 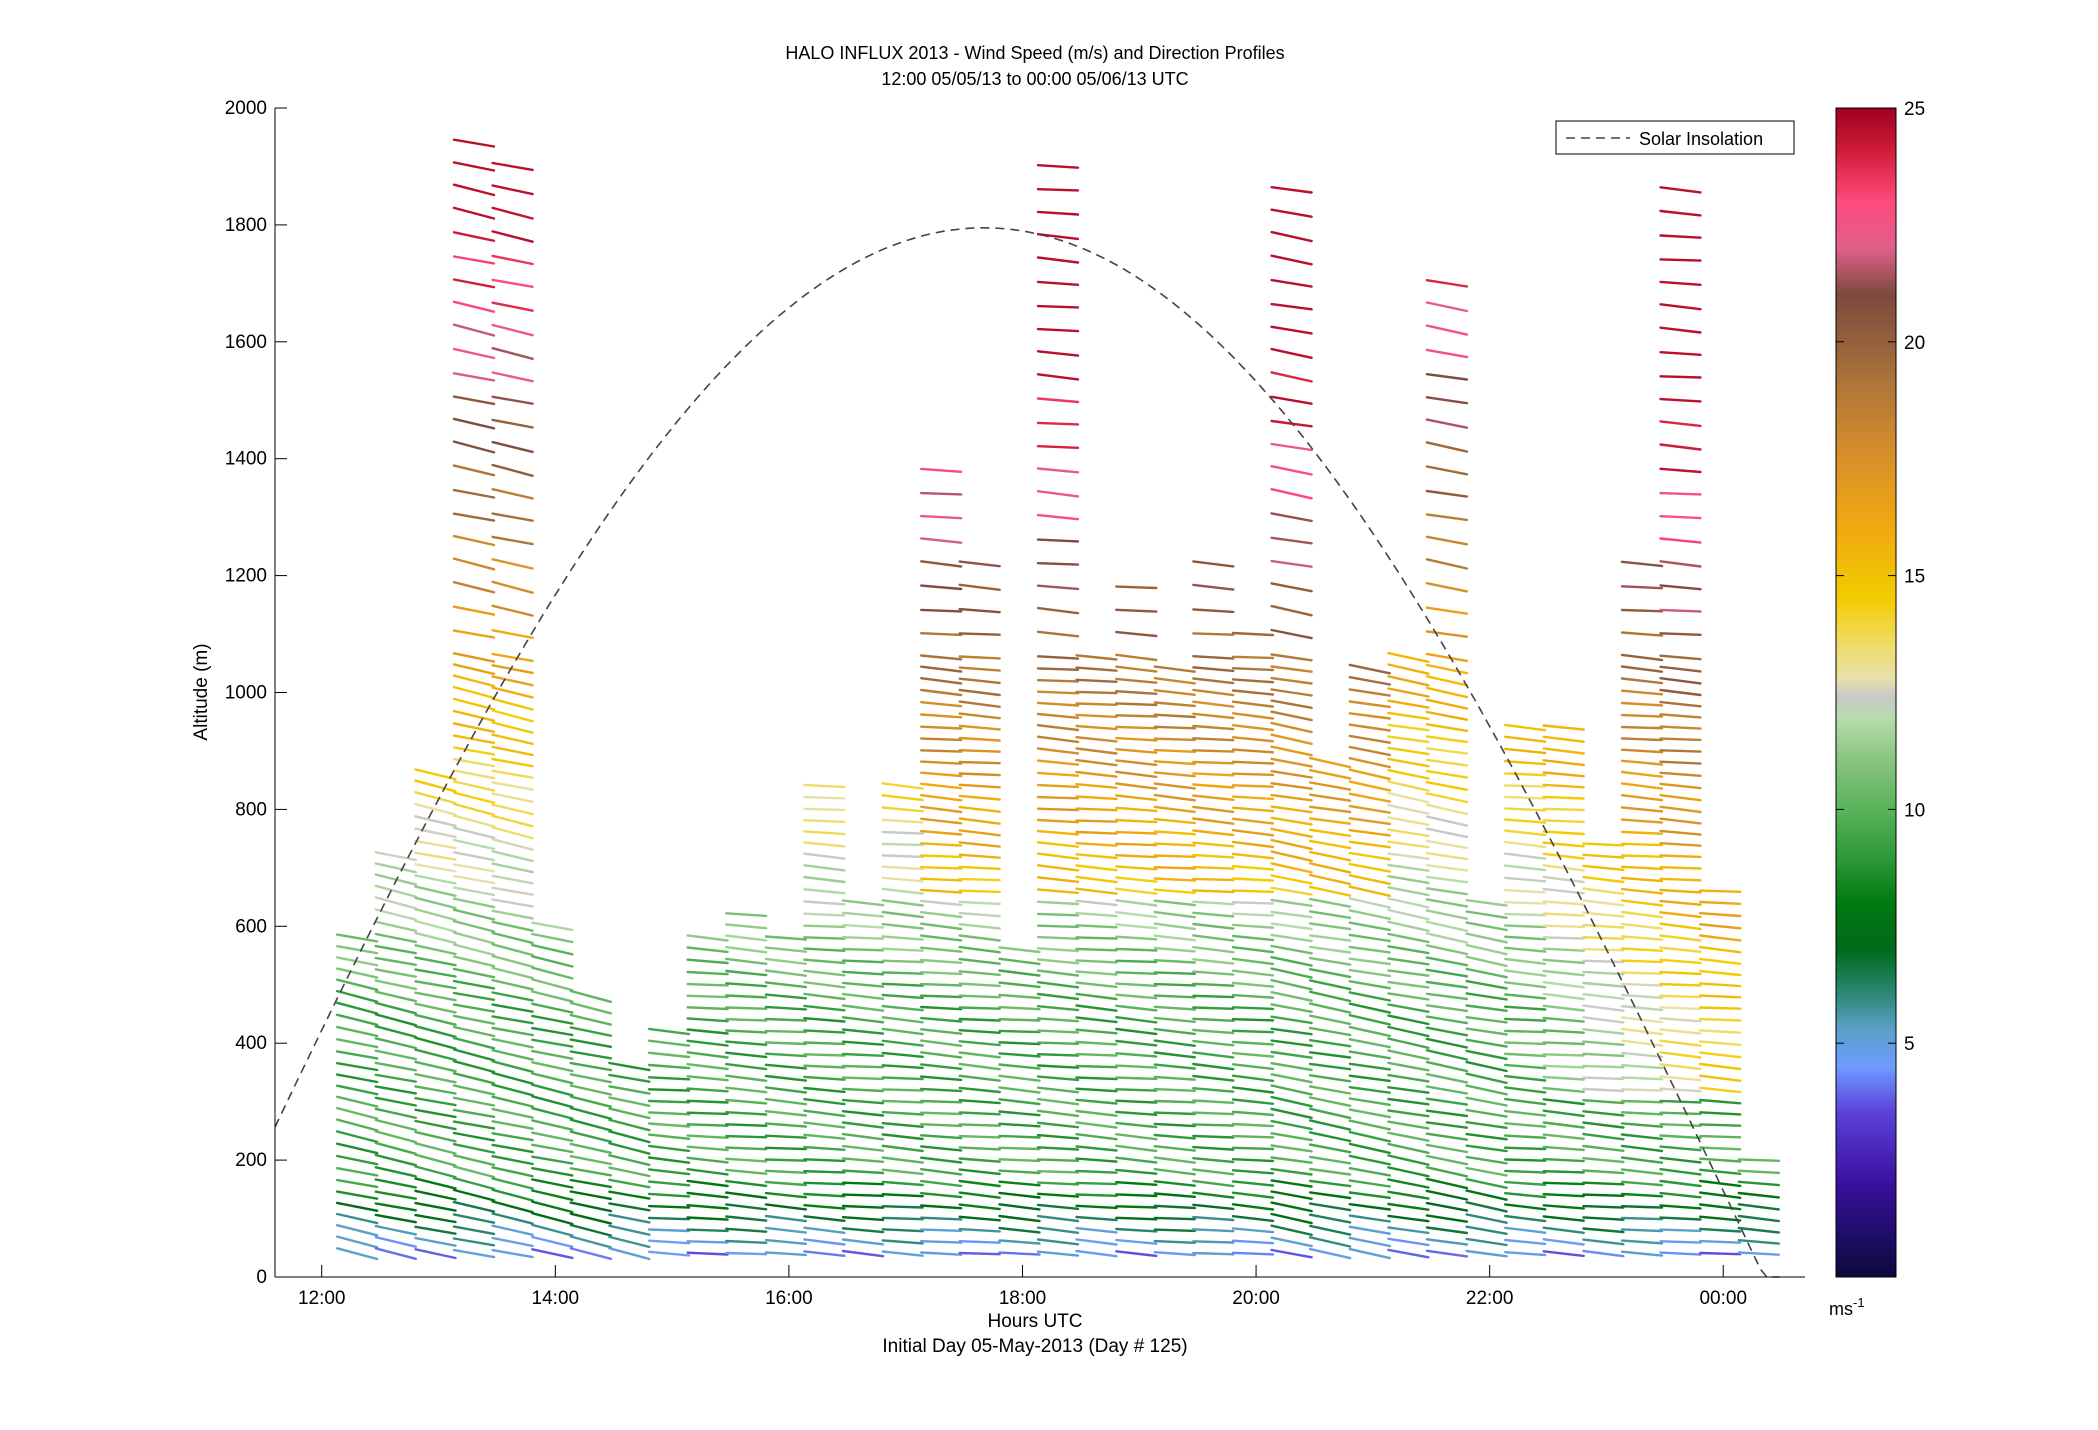 What do you see at coordinates (1034, 1346) in the screenshot?
I see `x-axis-sublabel: Initial Day 05-May-2013 (Day # 125)` at bounding box center [1034, 1346].